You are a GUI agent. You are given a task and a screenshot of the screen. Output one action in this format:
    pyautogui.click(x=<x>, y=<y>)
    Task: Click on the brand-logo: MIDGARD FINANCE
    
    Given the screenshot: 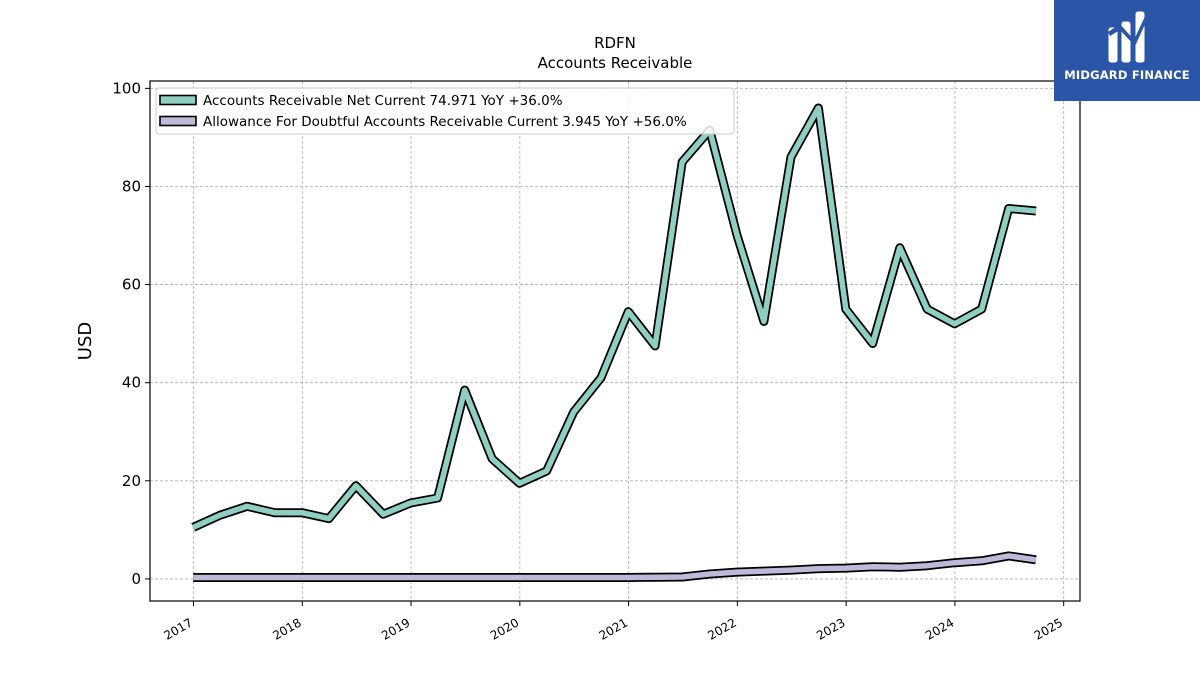 What is the action you would take?
    pyautogui.click(x=1127, y=50)
    